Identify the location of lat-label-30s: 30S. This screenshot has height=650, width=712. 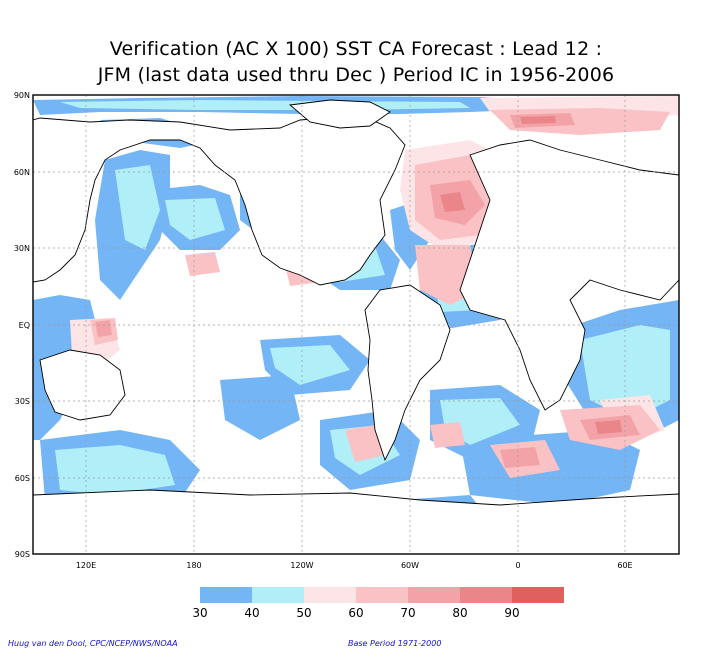
(22, 401).